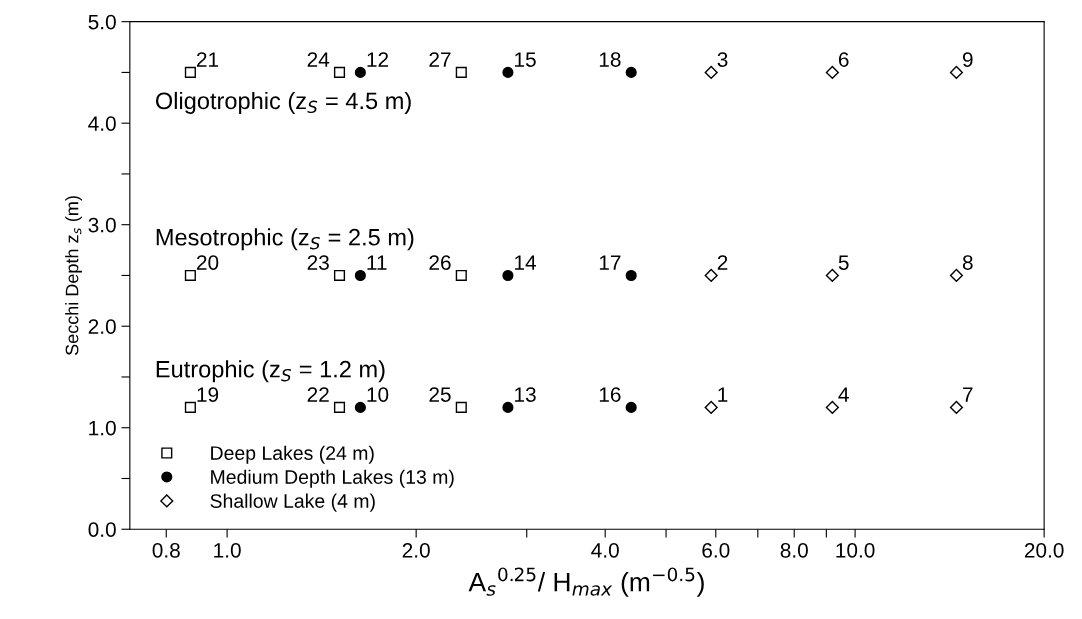 This screenshot has width=1082, height=619. What do you see at coordinates (525, 394) in the screenshot?
I see `annotation: 13` at bounding box center [525, 394].